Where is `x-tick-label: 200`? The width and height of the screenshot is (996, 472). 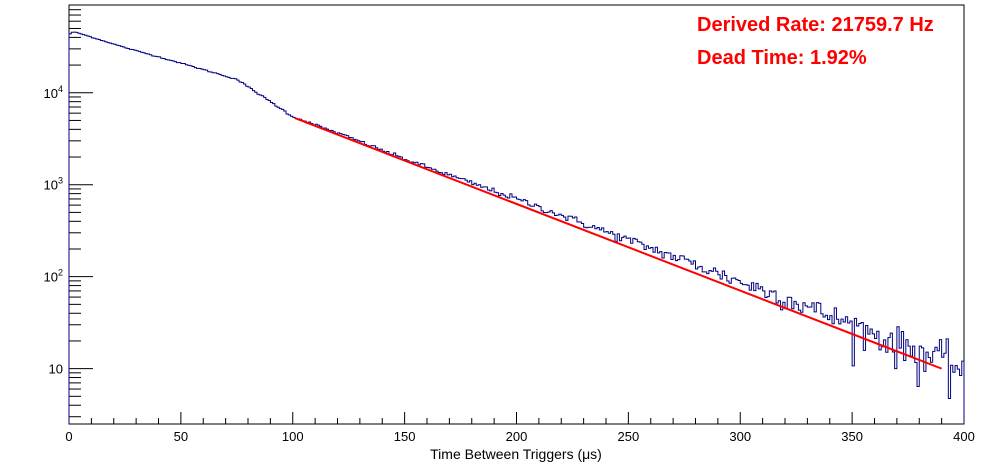 x-tick-label: 200 is located at coordinates (517, 436).